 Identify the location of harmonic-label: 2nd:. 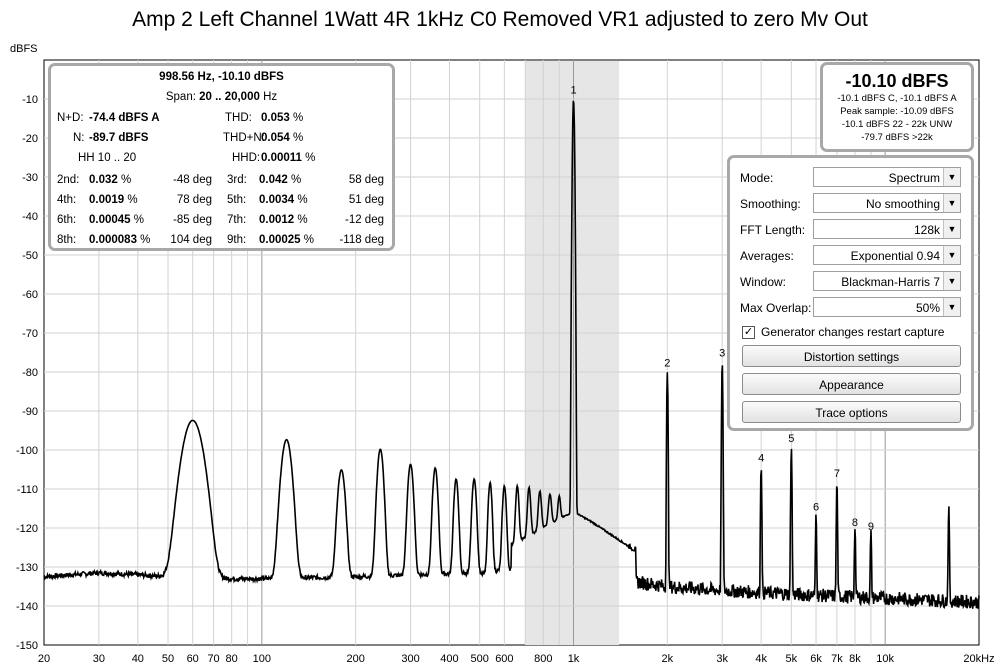
(68, 180).